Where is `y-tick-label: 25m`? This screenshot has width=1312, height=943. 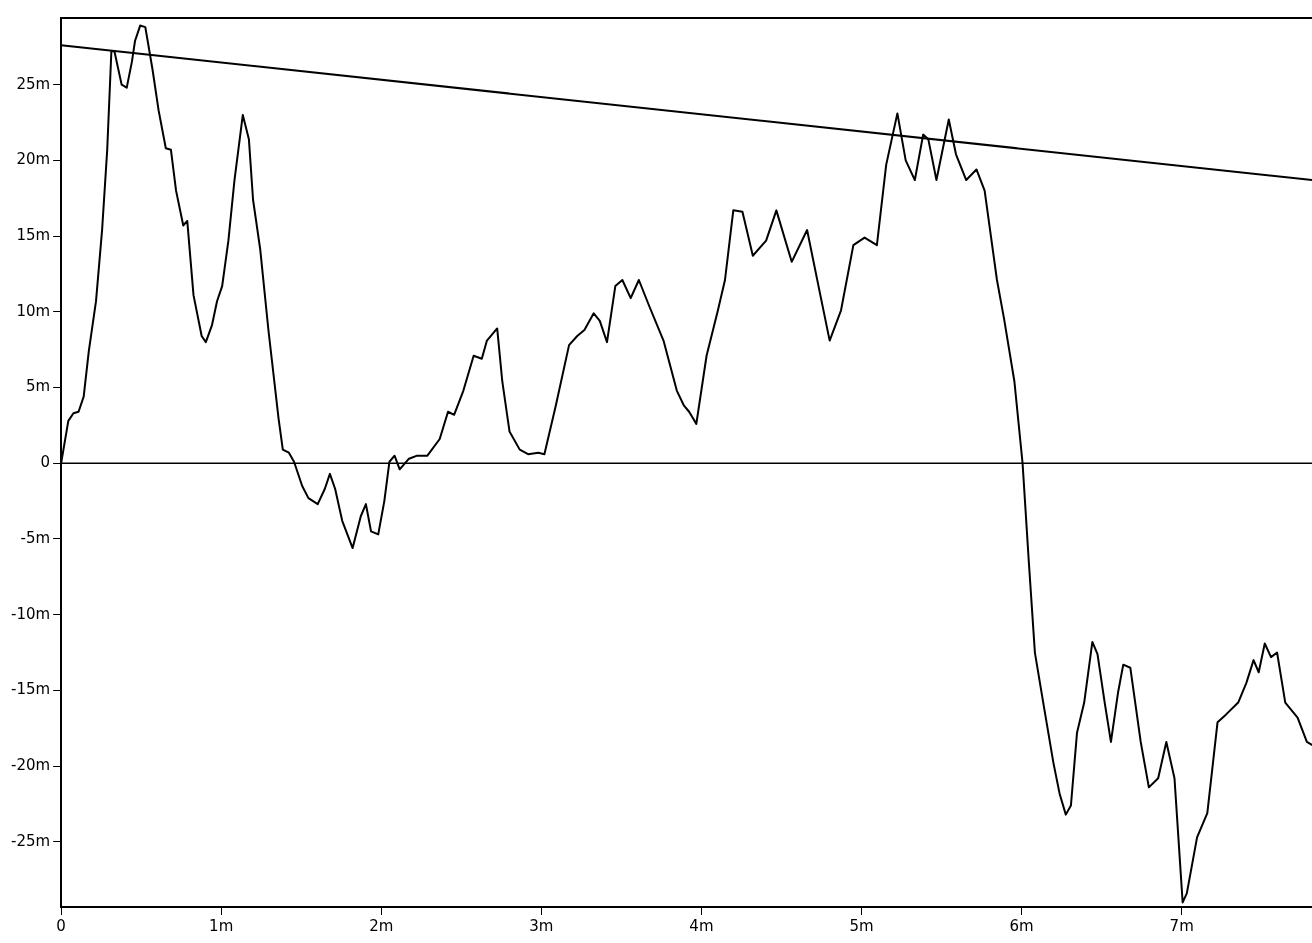 y-tick-label: 25m is located at coordinates (33, 83).